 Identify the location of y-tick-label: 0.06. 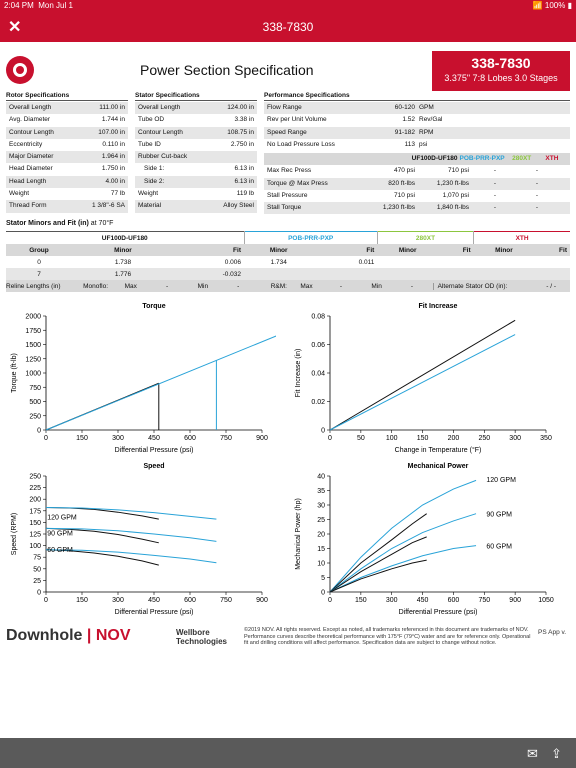
(318, 345).